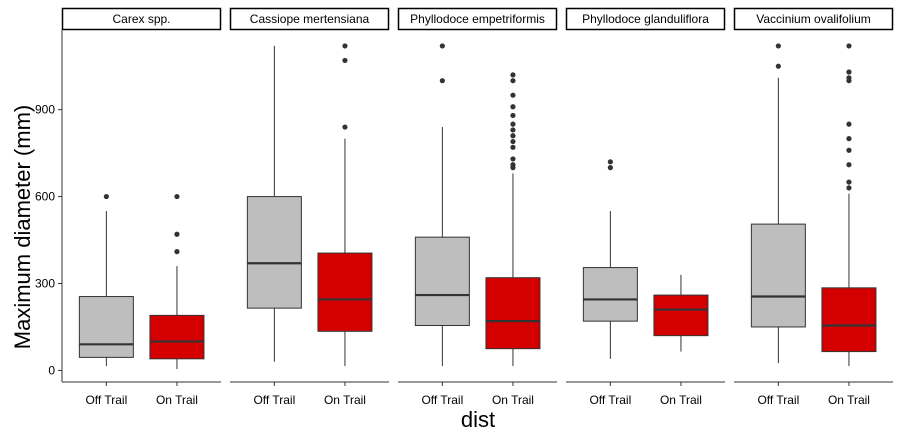 This screenshot has width=900, height=439. Describe the element at coordinates (45, 197) in the screenshot. I see `y-tick-label: 600` at that location.